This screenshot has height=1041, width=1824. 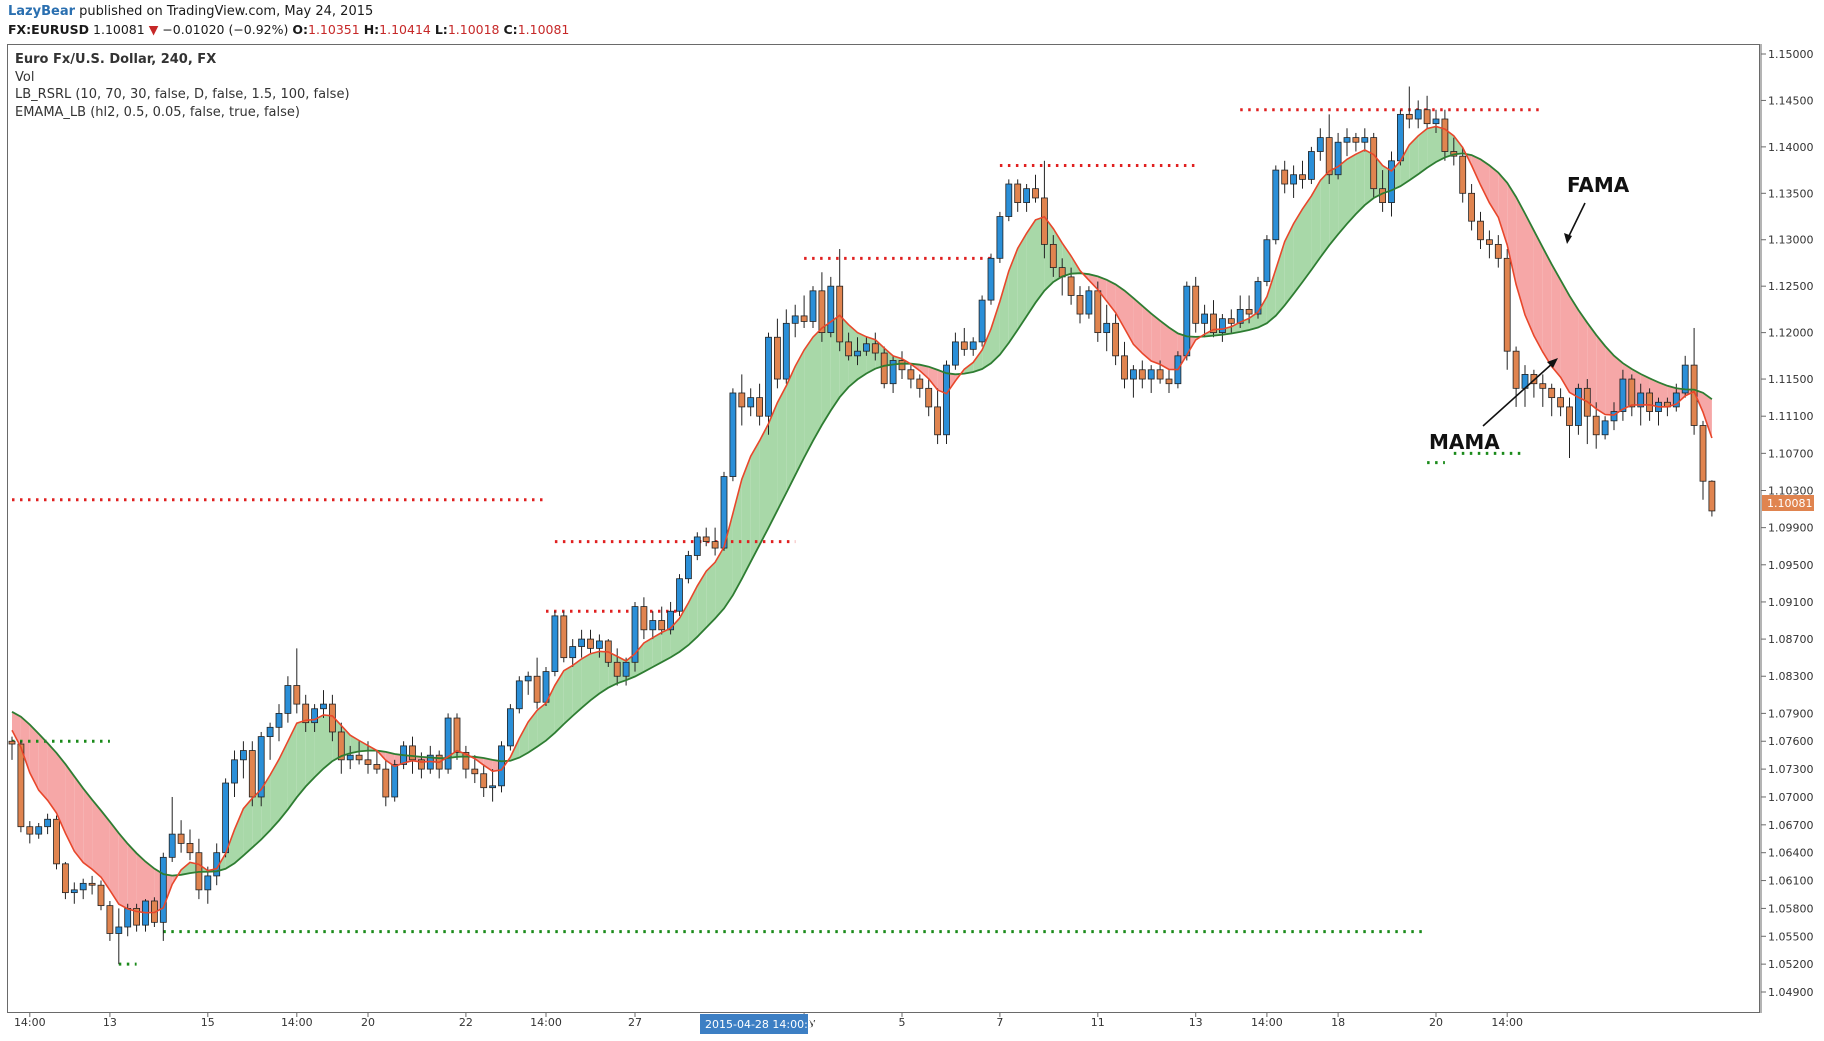 I want to click on price-tick-label: 1.09900, so click(x=1791, y=528).